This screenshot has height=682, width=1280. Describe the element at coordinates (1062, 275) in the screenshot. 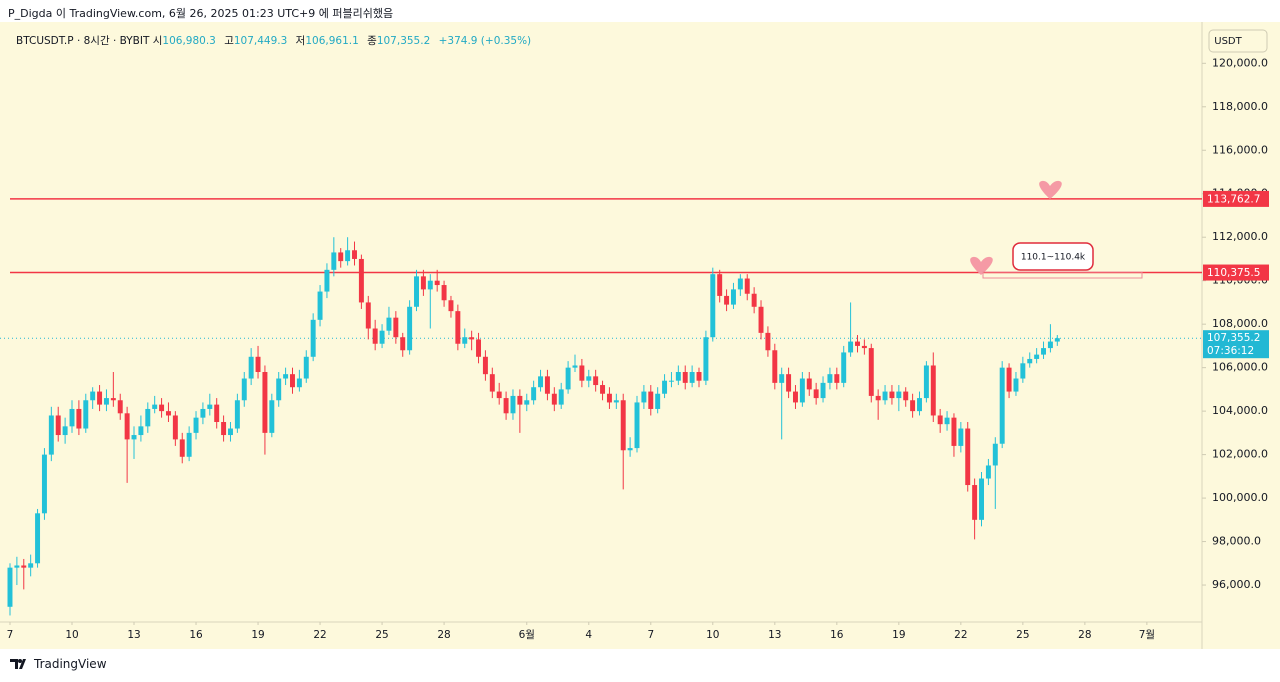

I see `annotation-range` at that location.